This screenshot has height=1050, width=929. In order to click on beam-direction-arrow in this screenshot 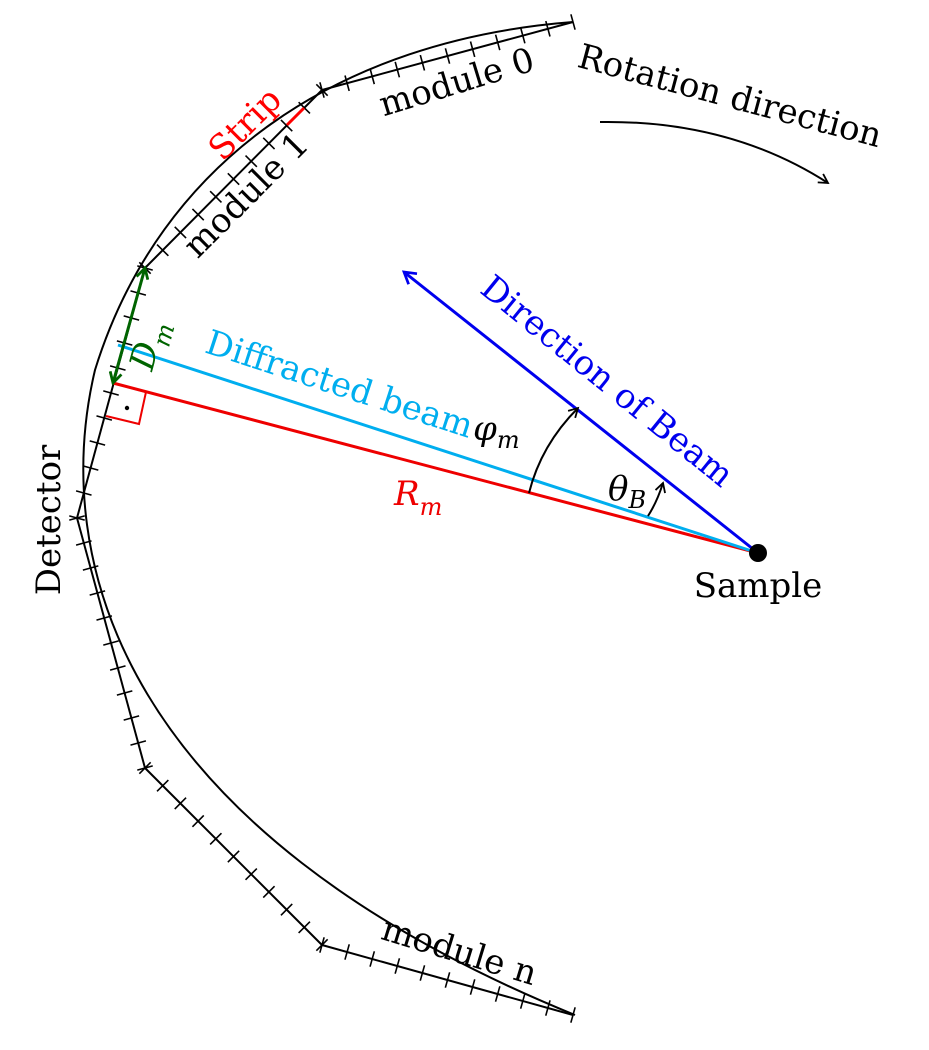, I will do `click(580, 412)`.